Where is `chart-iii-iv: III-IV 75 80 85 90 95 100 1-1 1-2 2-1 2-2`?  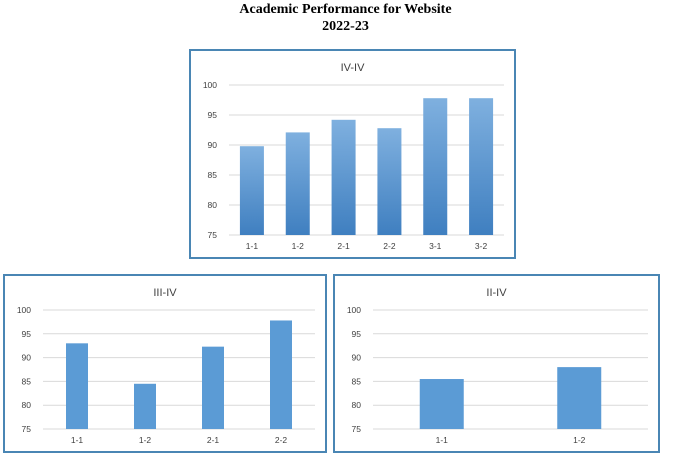
chart-iii-iv: III-IV 75 80 85 90 95 100 1-1 1-2 2-1 2-2 is located at coordinates (166, 366).